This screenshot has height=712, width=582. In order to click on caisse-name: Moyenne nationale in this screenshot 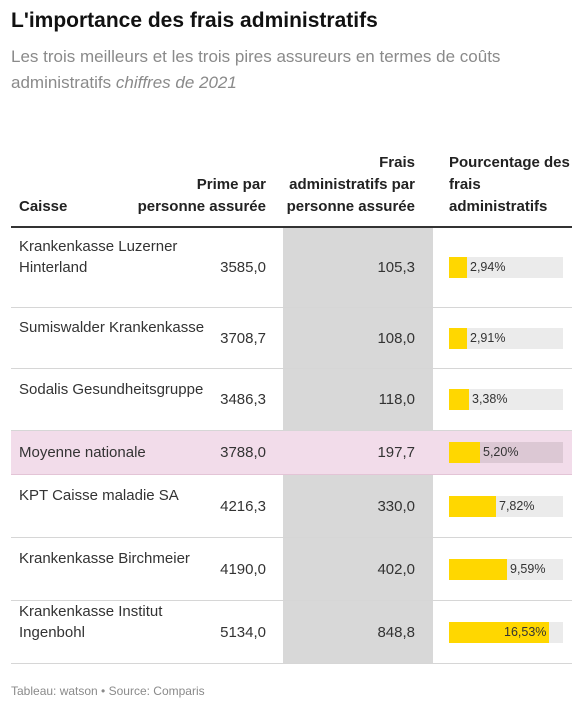, I will do `click(82, 452)`.